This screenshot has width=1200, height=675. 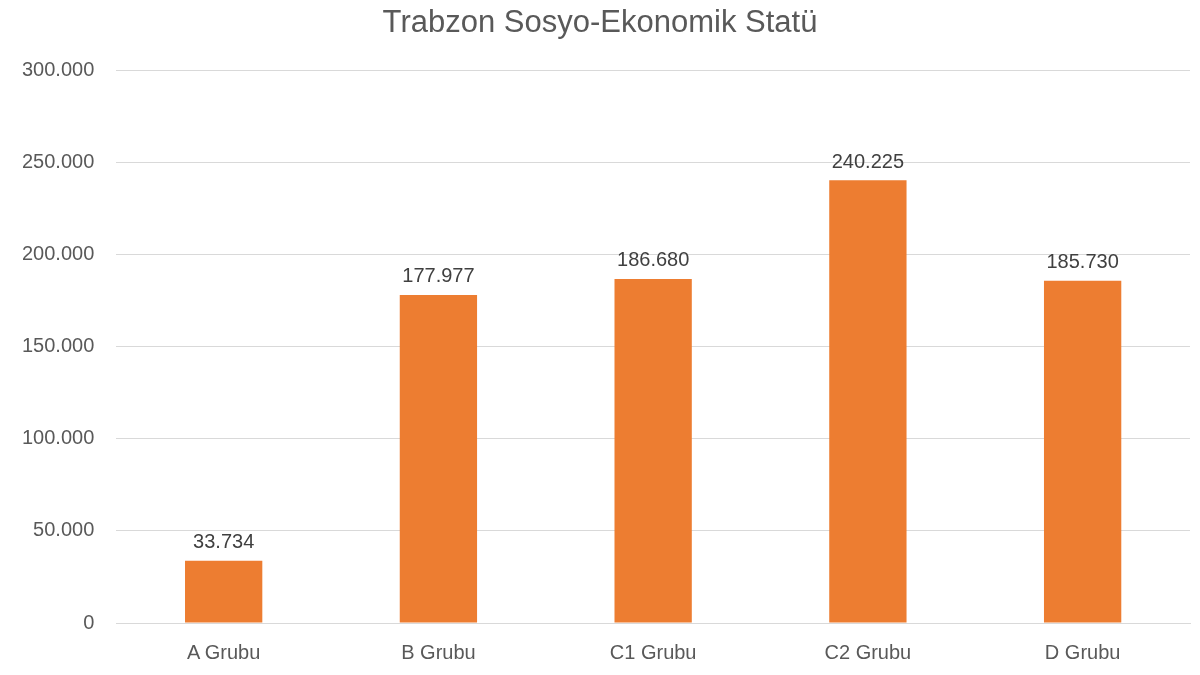 I want to click on x-tick-label: B Grubu, so click(x=438, y=651).